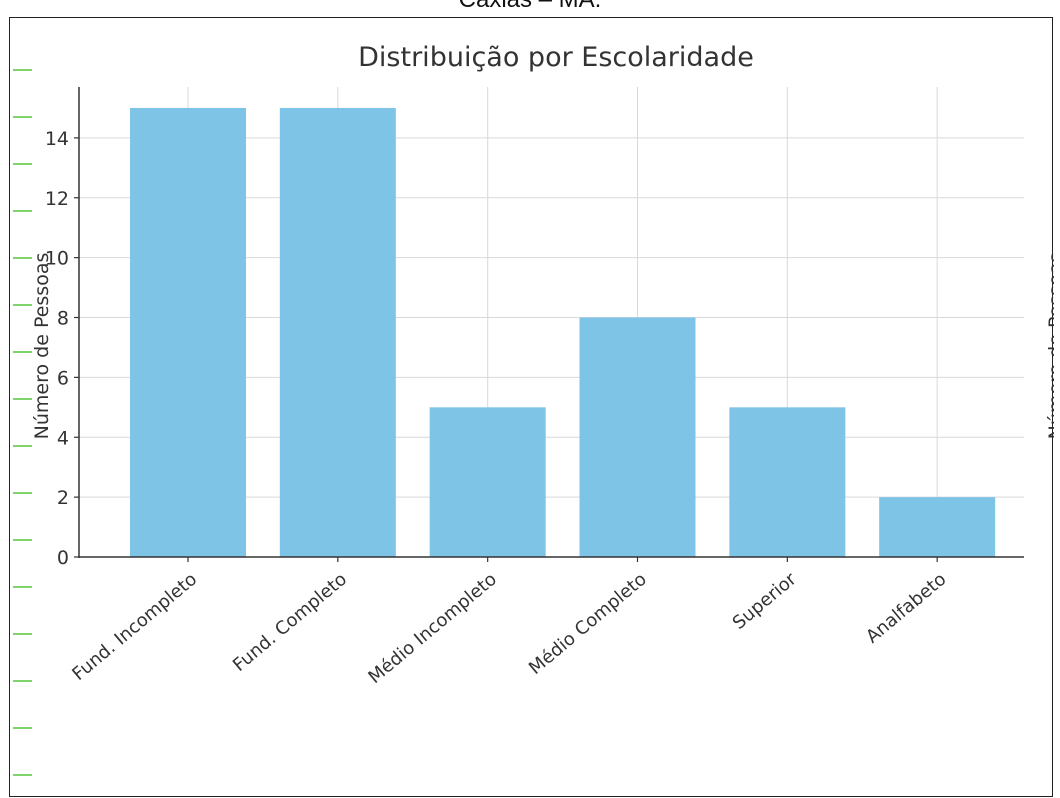  I want to click on x-tick-label: Analfabeto, so click(906, 608).